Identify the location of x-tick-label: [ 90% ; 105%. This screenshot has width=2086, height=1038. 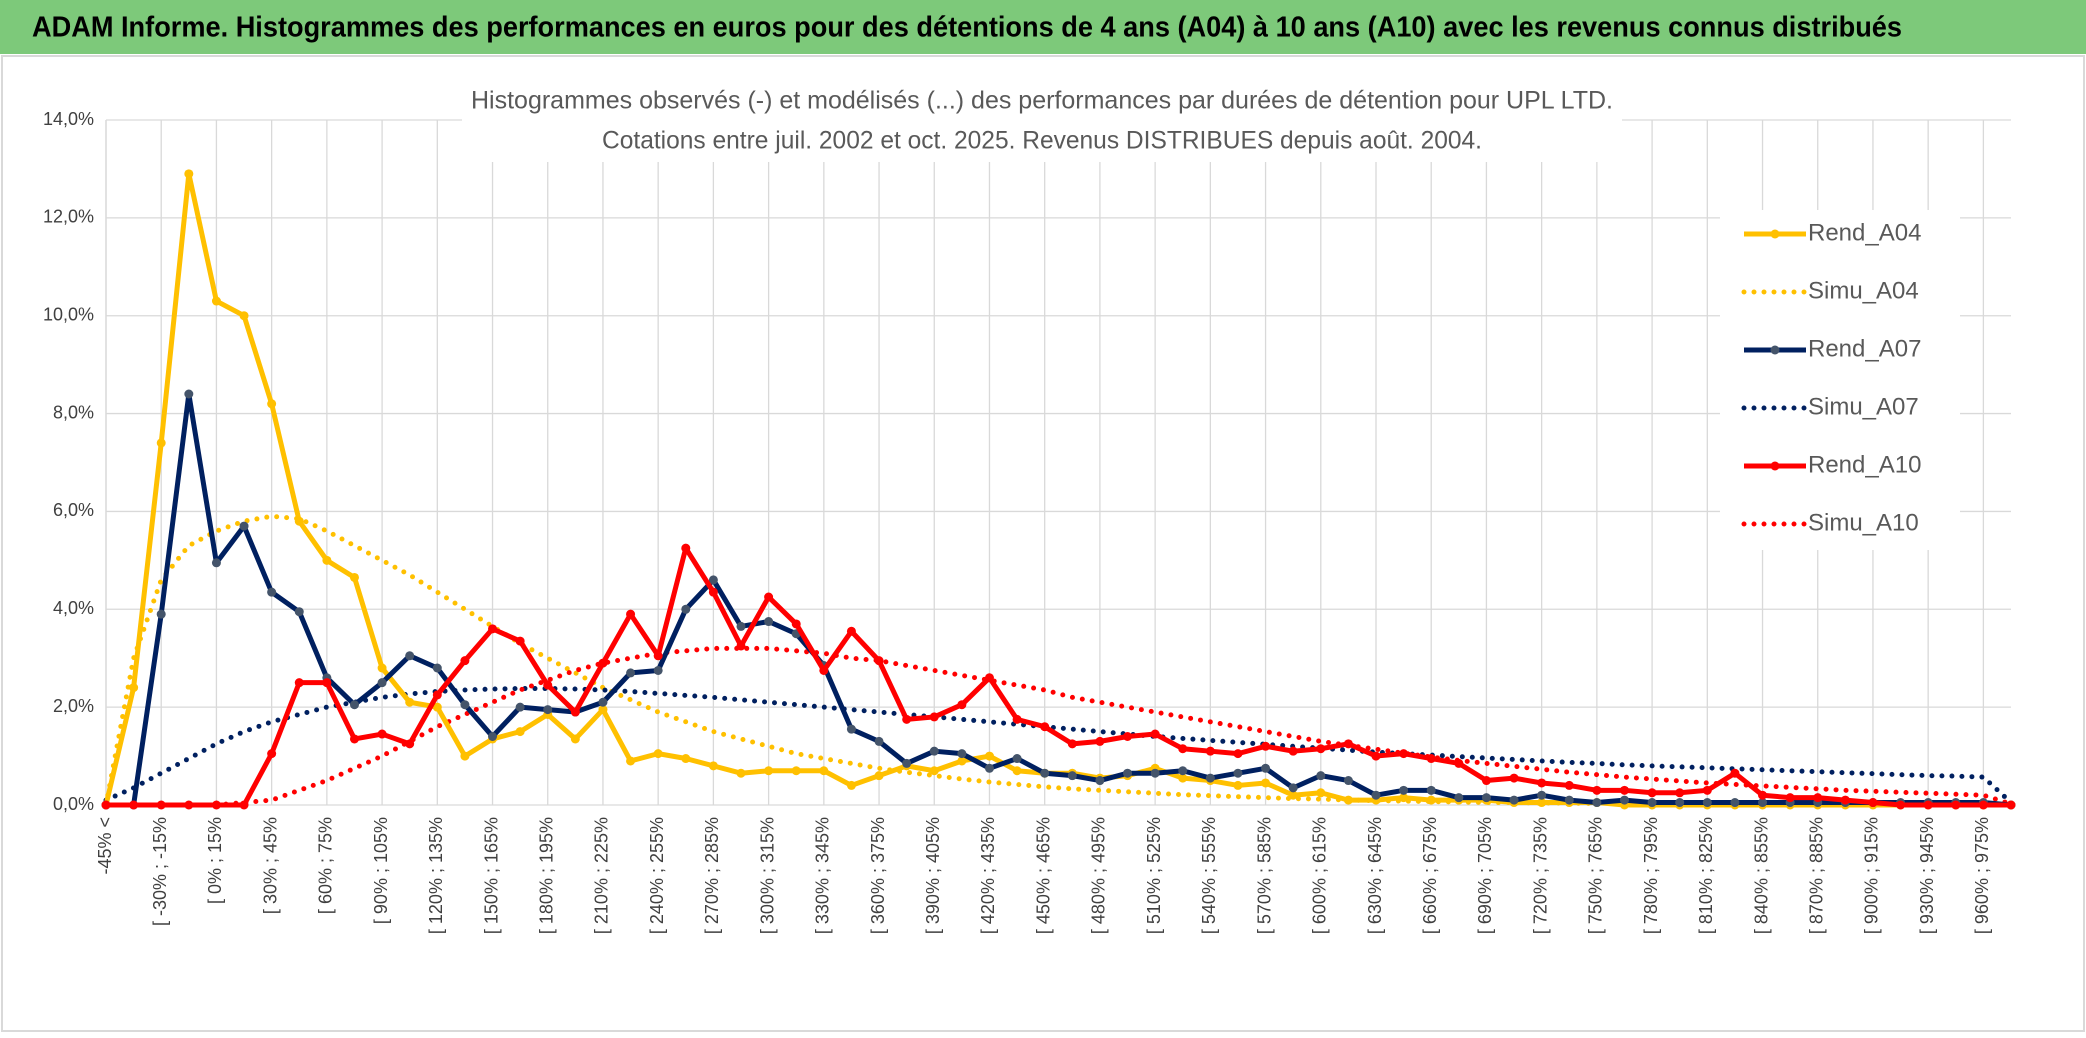
(381, 870).